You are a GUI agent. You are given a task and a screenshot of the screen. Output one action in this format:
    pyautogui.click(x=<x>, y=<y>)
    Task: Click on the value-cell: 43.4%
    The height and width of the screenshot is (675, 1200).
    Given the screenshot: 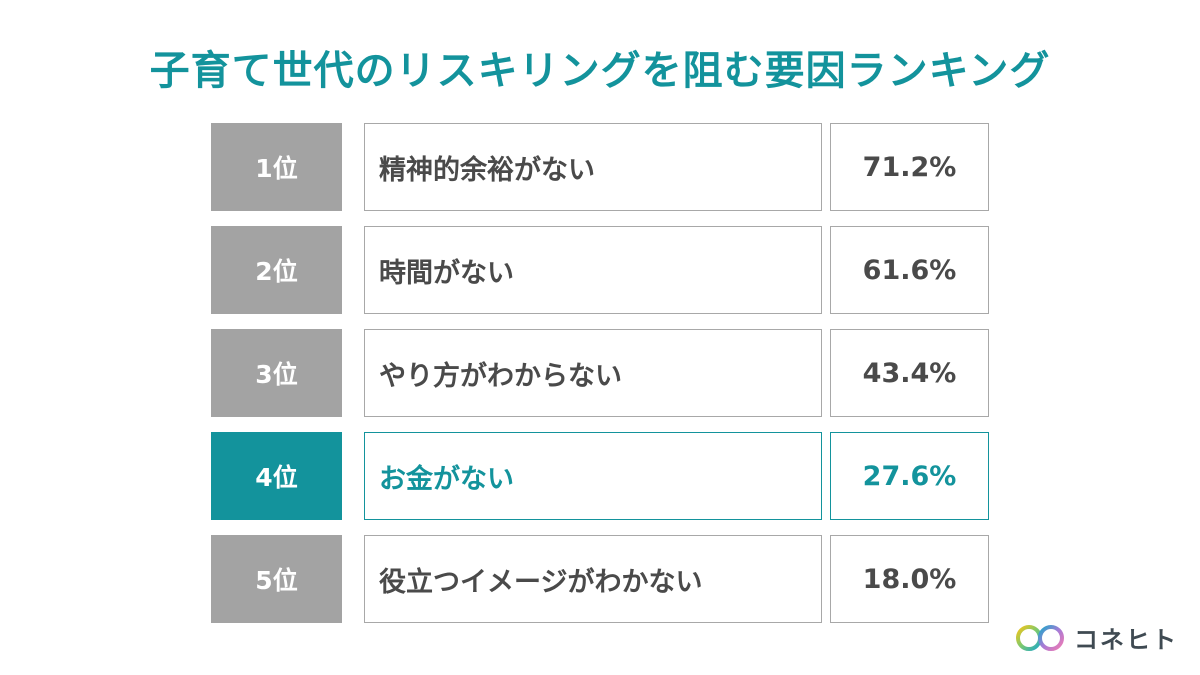 What is the action you would take?
    pyautogui.click(x=909, y=373)
    